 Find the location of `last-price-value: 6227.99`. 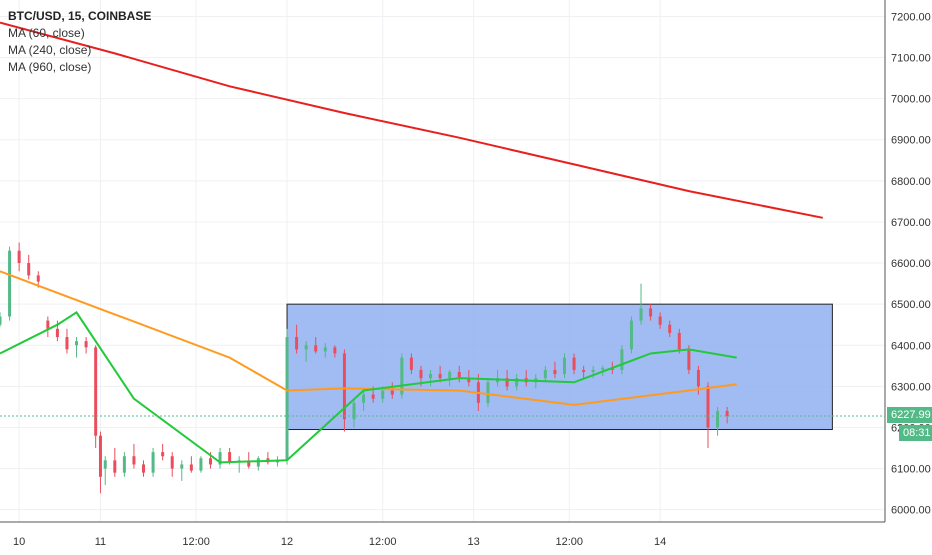

last-price-value: 6227.99 is located at coordinates (911, 414).